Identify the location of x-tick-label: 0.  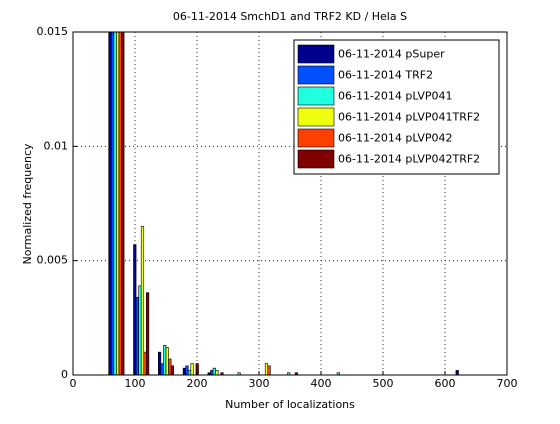
(73, 383).